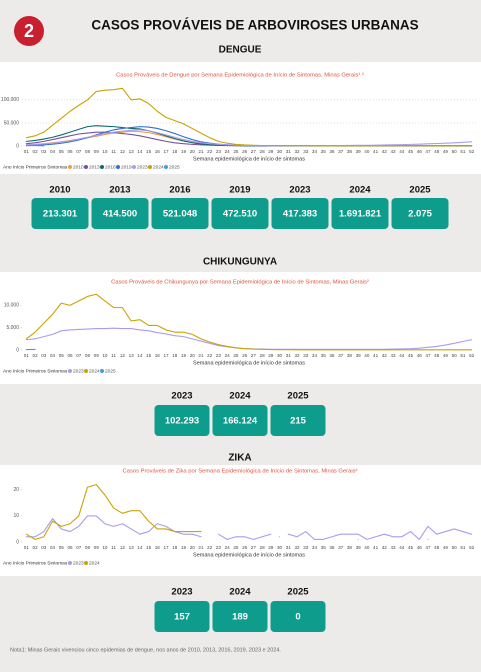 This screenshot has height=672, width=481. What do you see at coordinates (446, 547) in the screenshot?
I see `x-tick-label: 49` at bounding box center [446, 547].